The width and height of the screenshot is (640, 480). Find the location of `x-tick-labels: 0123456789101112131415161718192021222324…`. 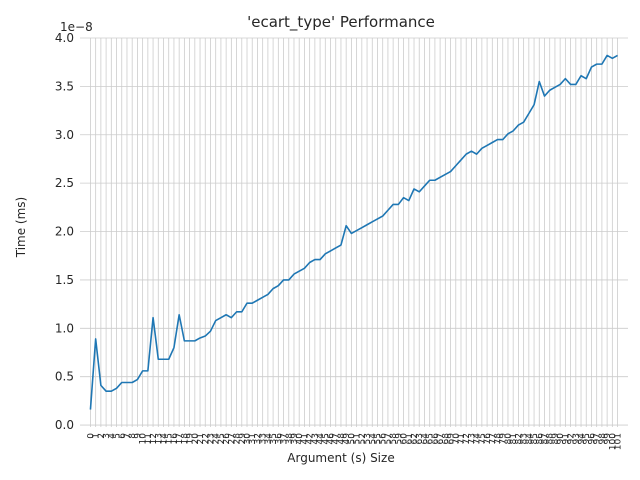

x-tick-labels: 0123456789101112131415161718192021222324… is located at coordinates (354, 441).